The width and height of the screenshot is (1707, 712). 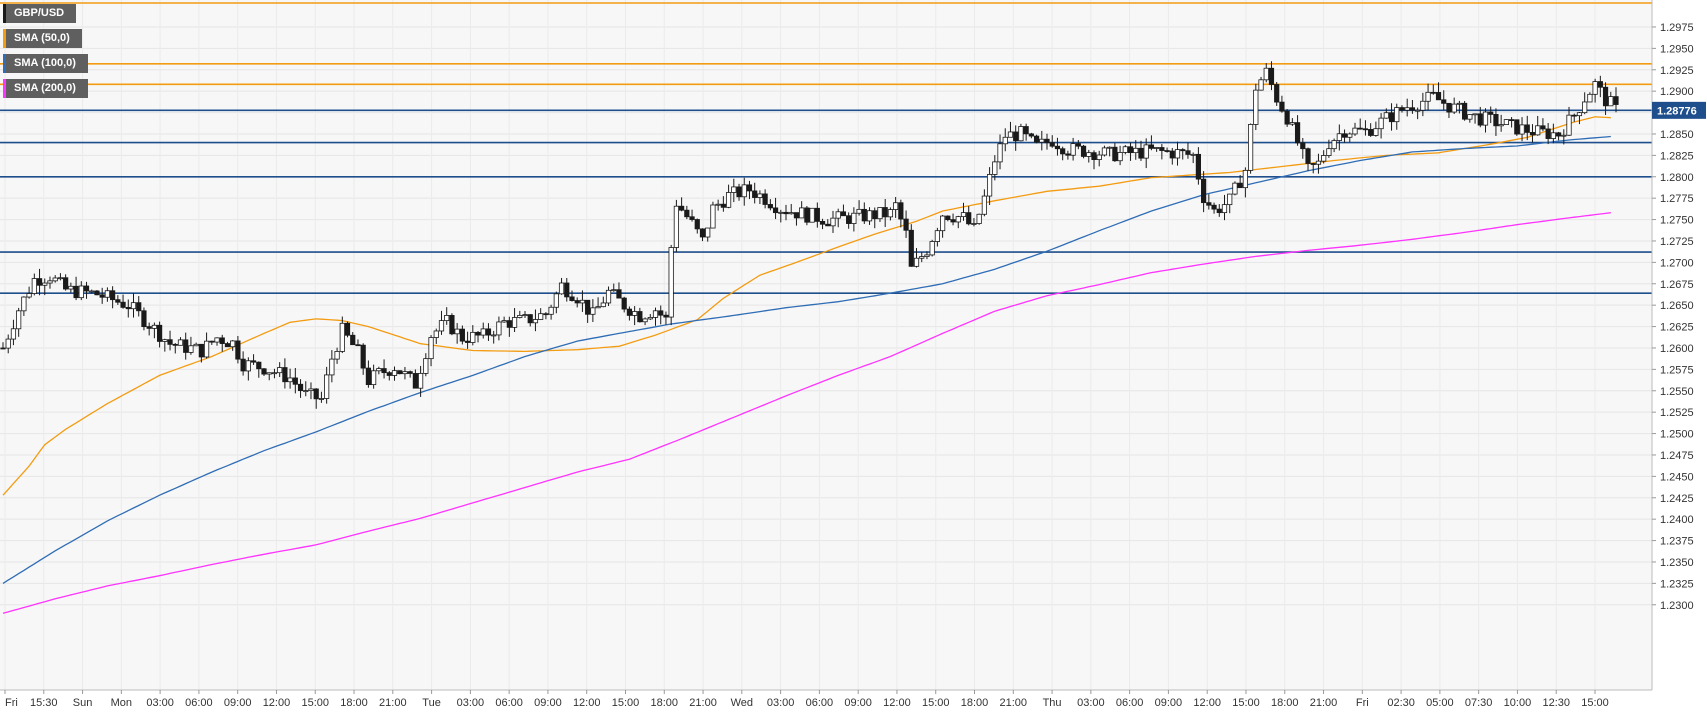 I want to click on legend-item-sma-200: SMA (200,0), so click(x=45, y=88).